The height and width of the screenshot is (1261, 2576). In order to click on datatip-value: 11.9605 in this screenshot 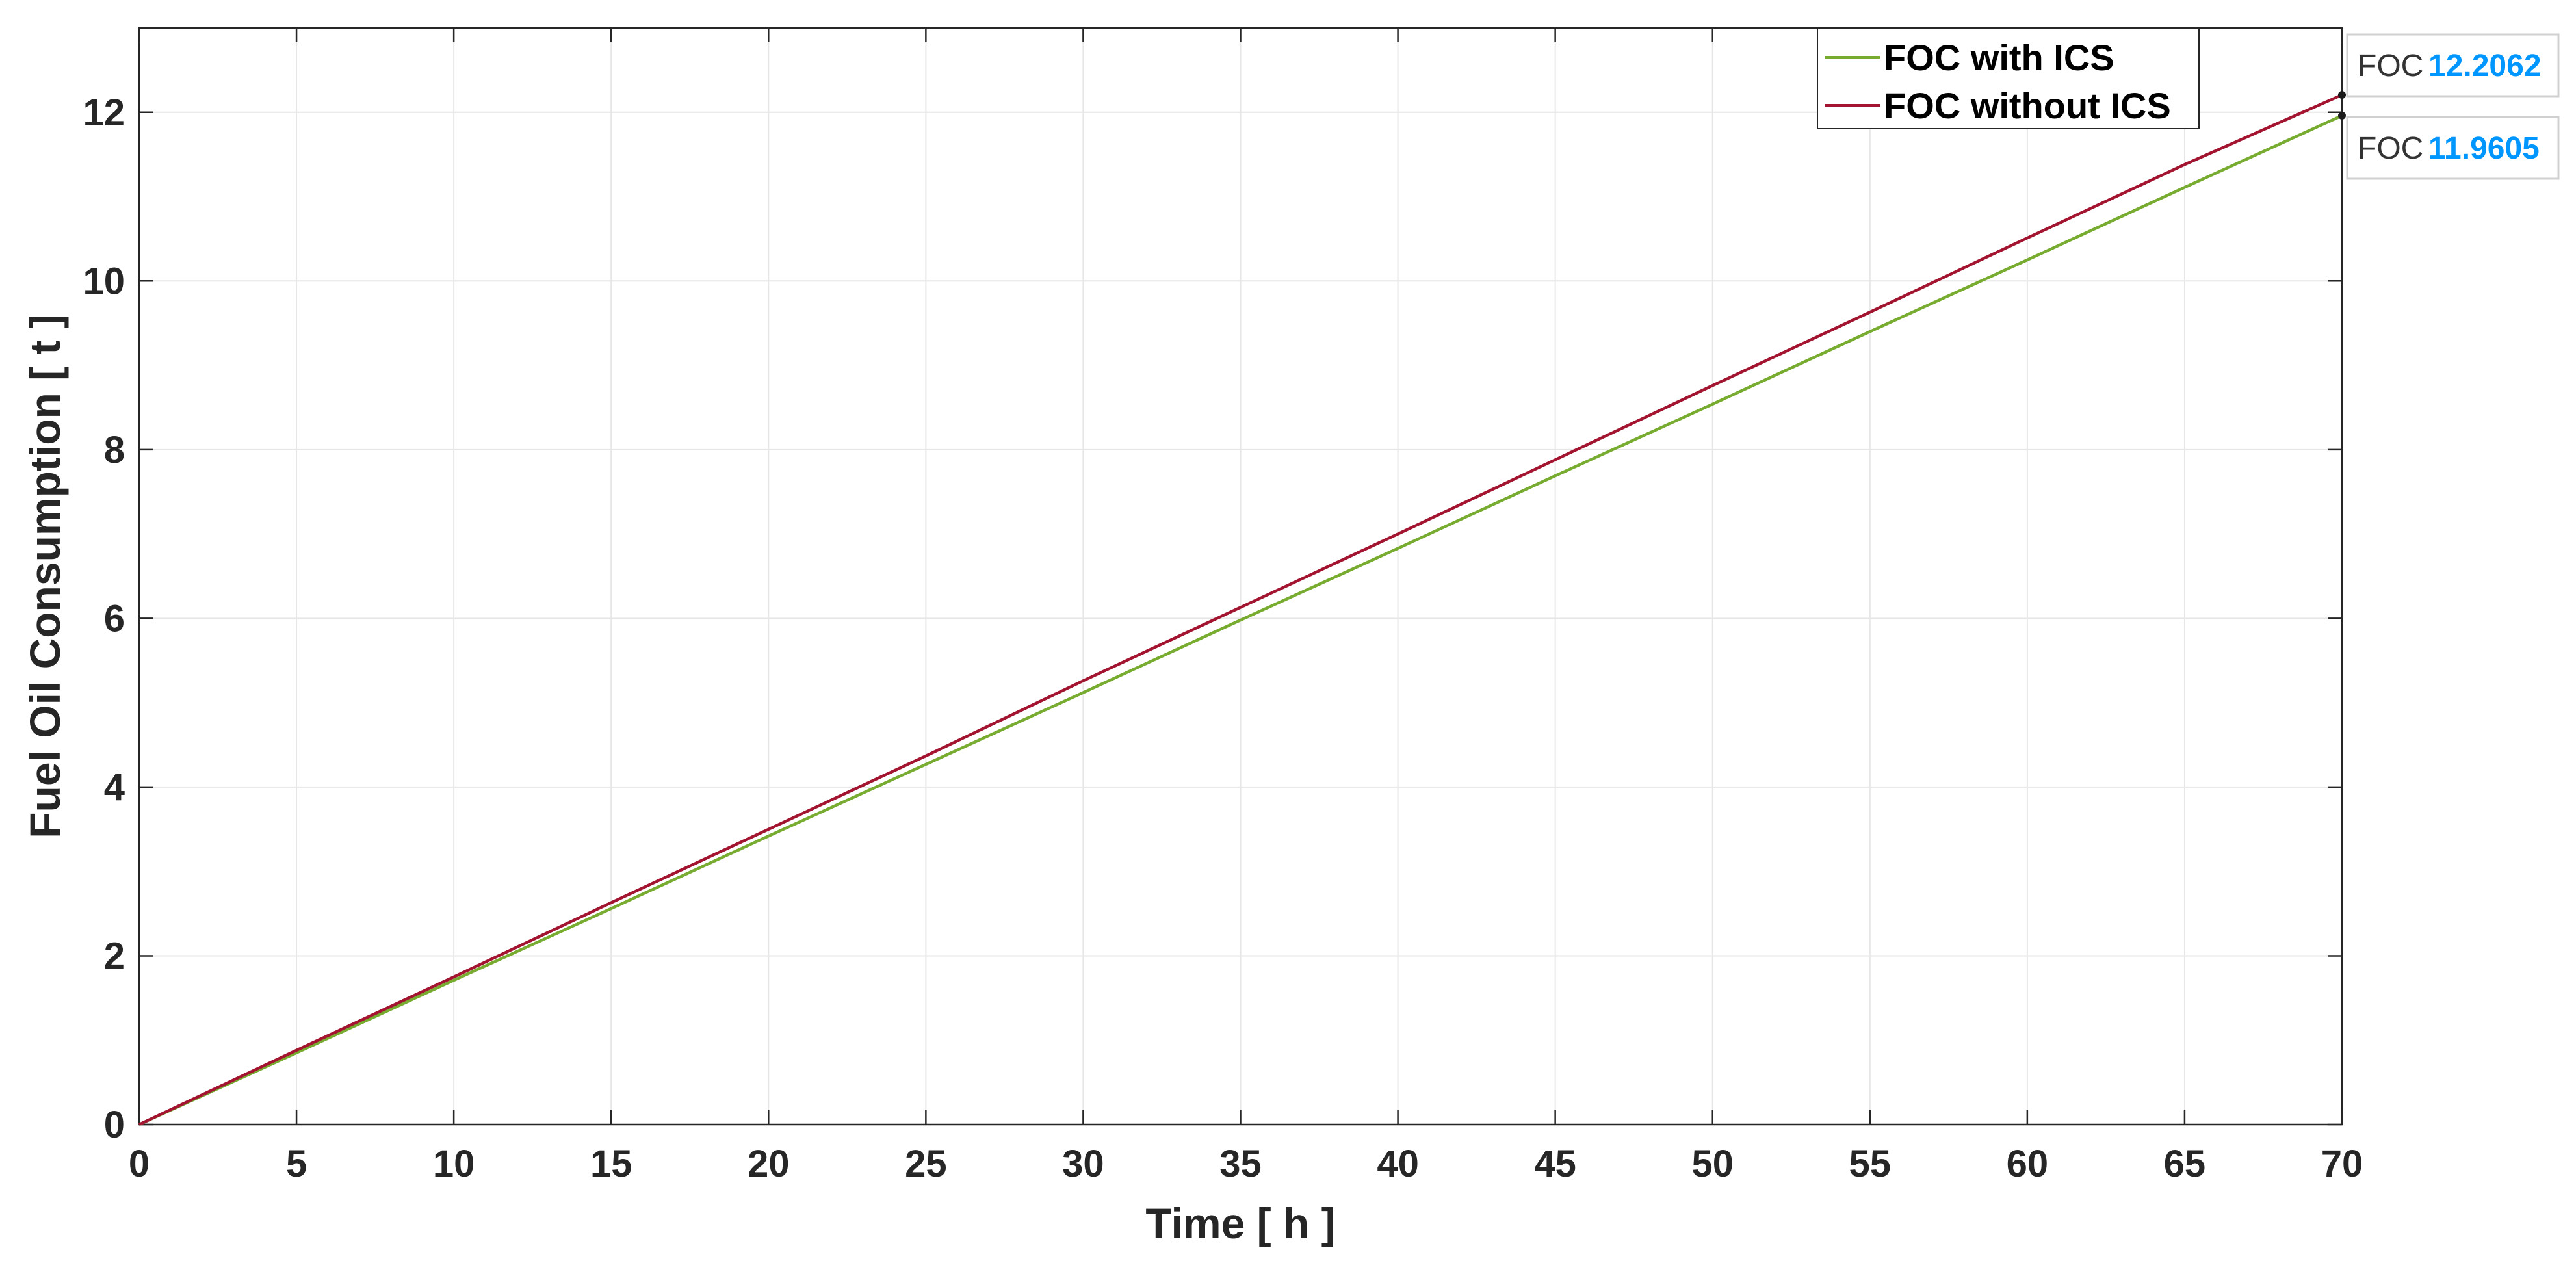, I will do `click(2484, 149)`.